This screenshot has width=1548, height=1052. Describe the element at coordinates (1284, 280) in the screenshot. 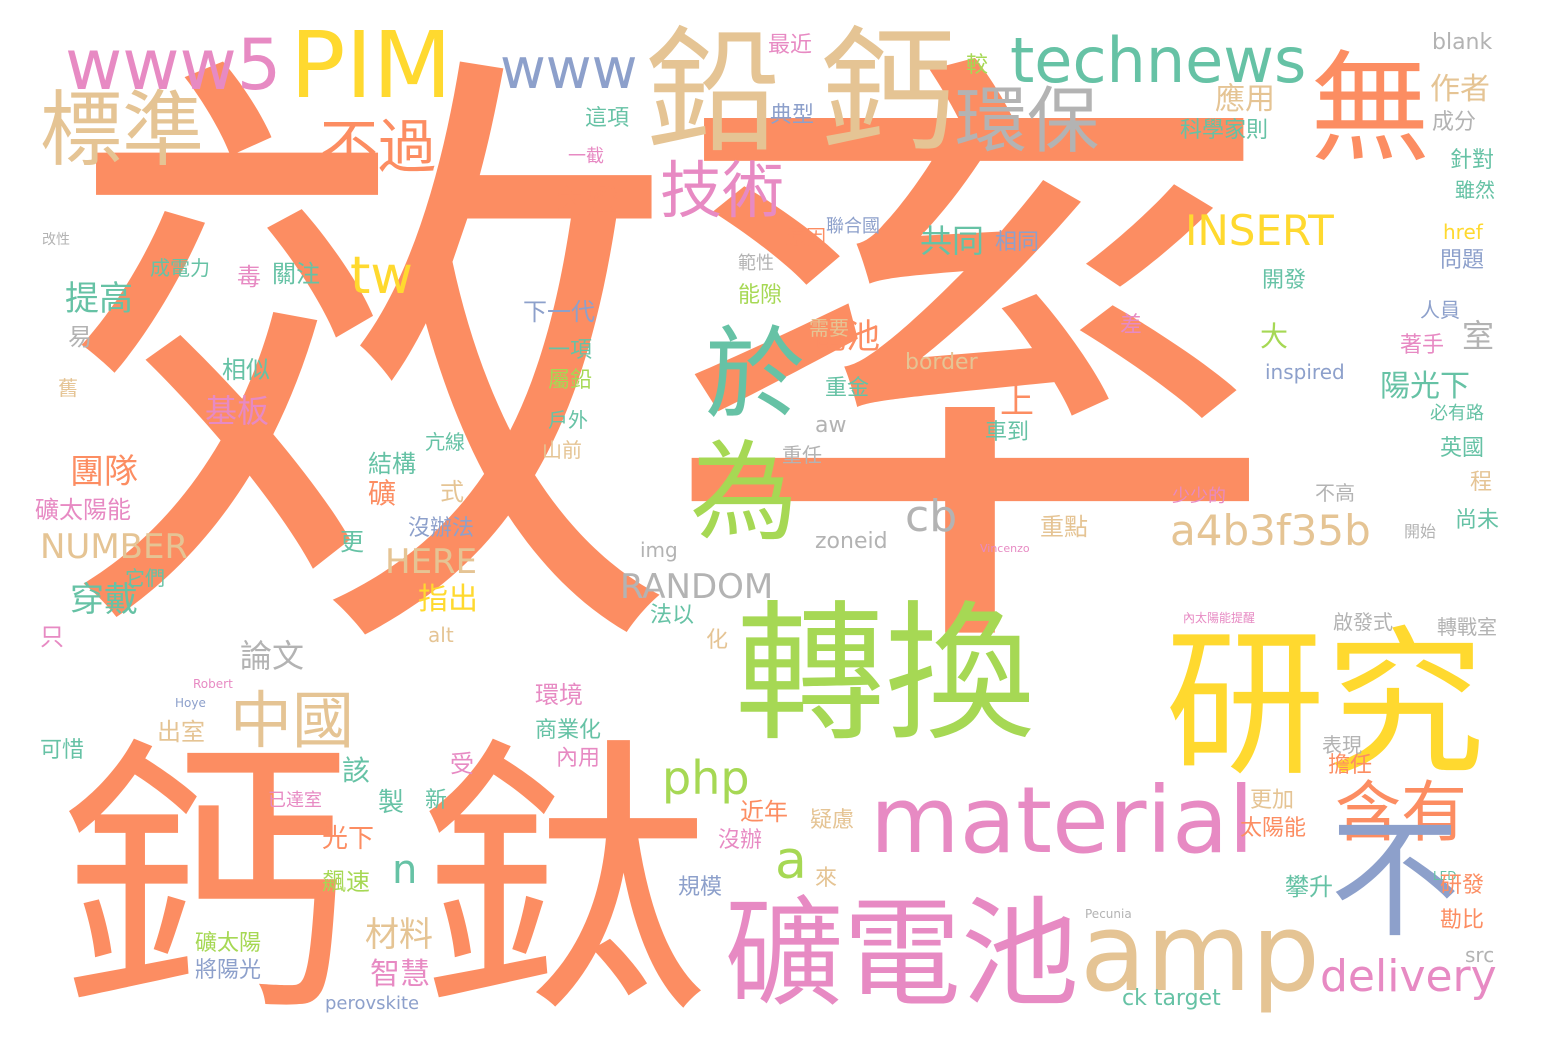

I see `word-kaifa: 開發` at that location.